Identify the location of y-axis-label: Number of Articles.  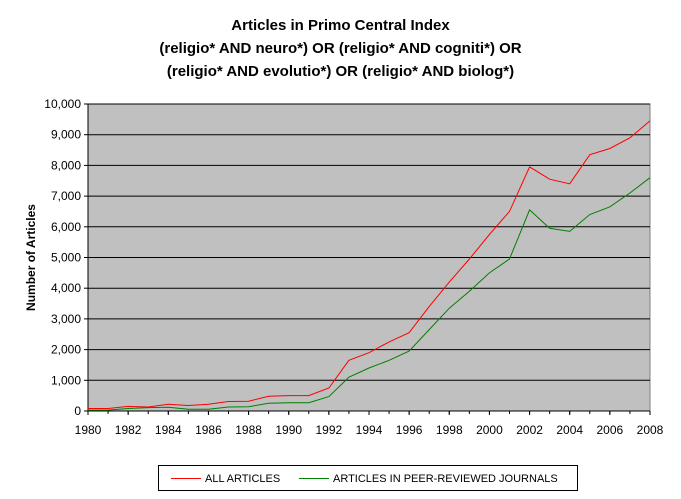
(31, 257).